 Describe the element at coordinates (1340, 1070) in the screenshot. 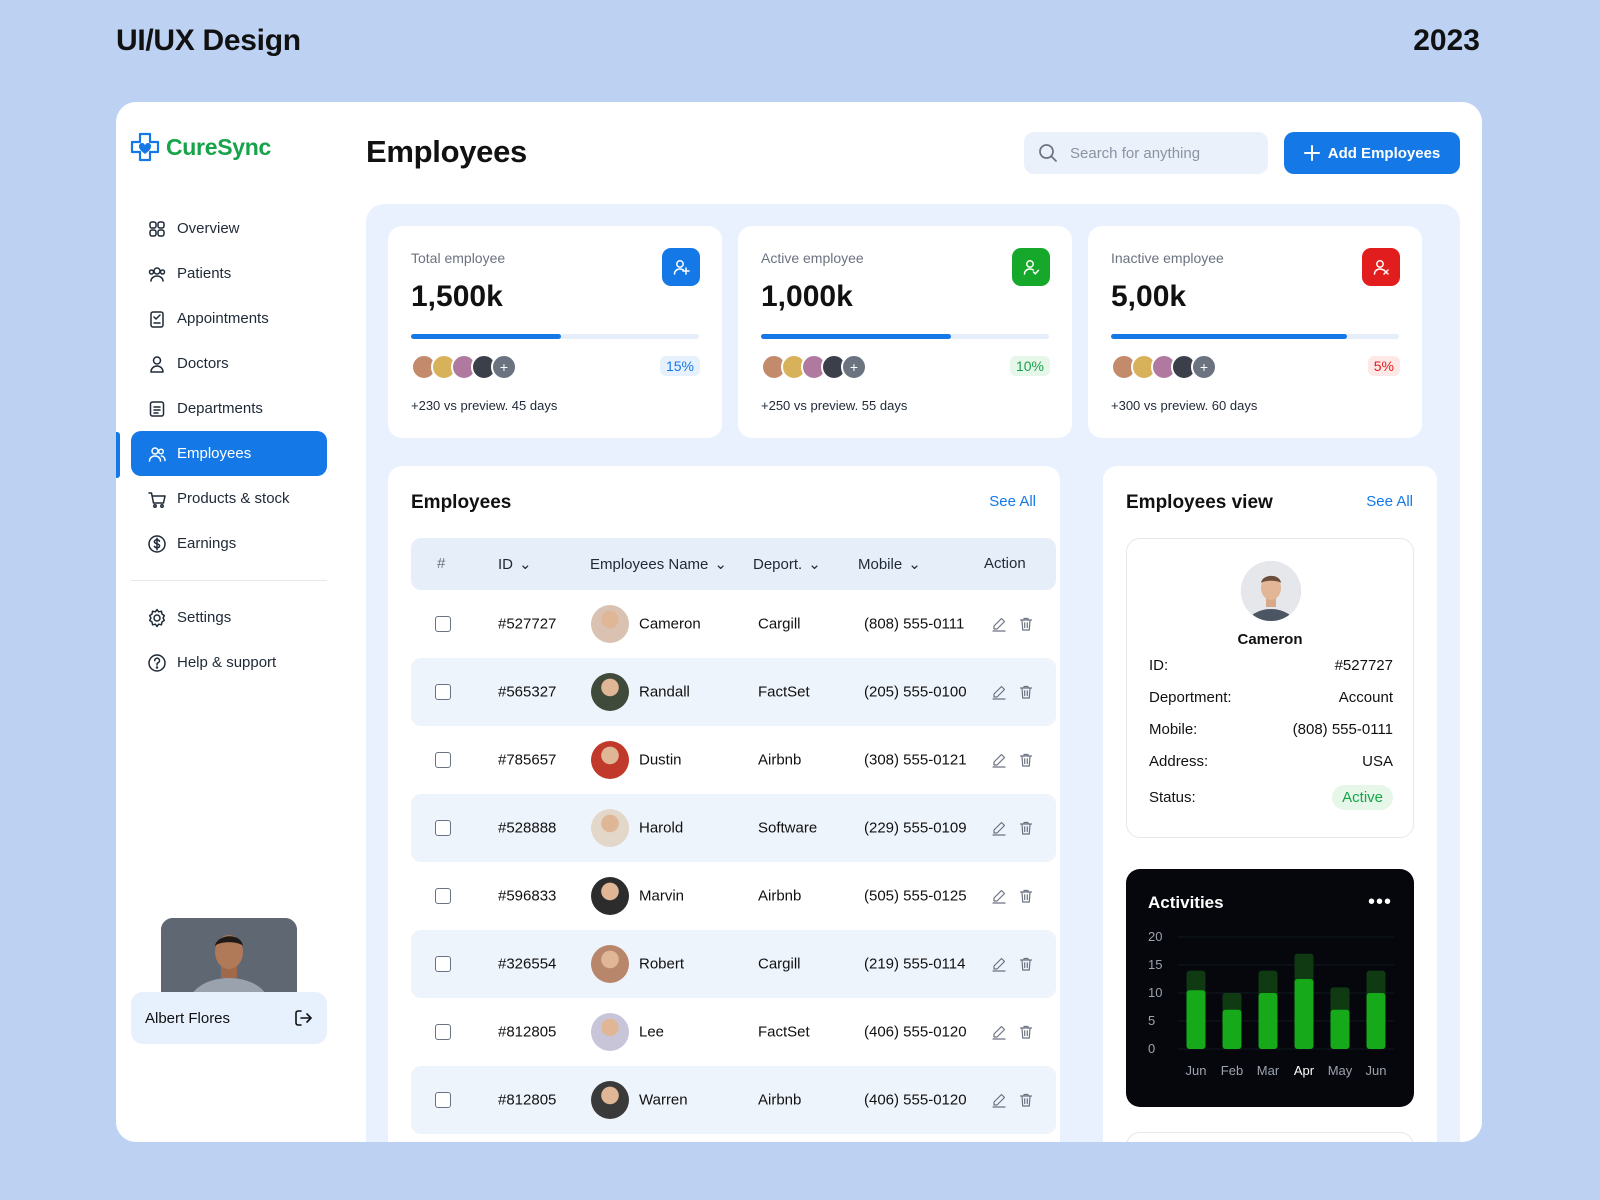

I see `x-tick-label: May` at that location.